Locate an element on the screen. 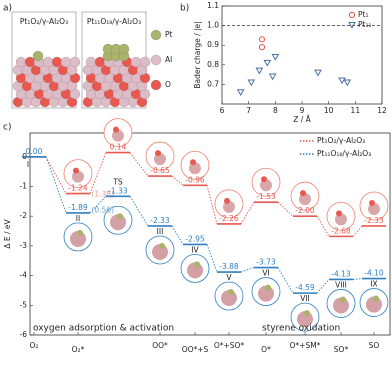  value-label: 0.14 is located at coordinates (118, 147).